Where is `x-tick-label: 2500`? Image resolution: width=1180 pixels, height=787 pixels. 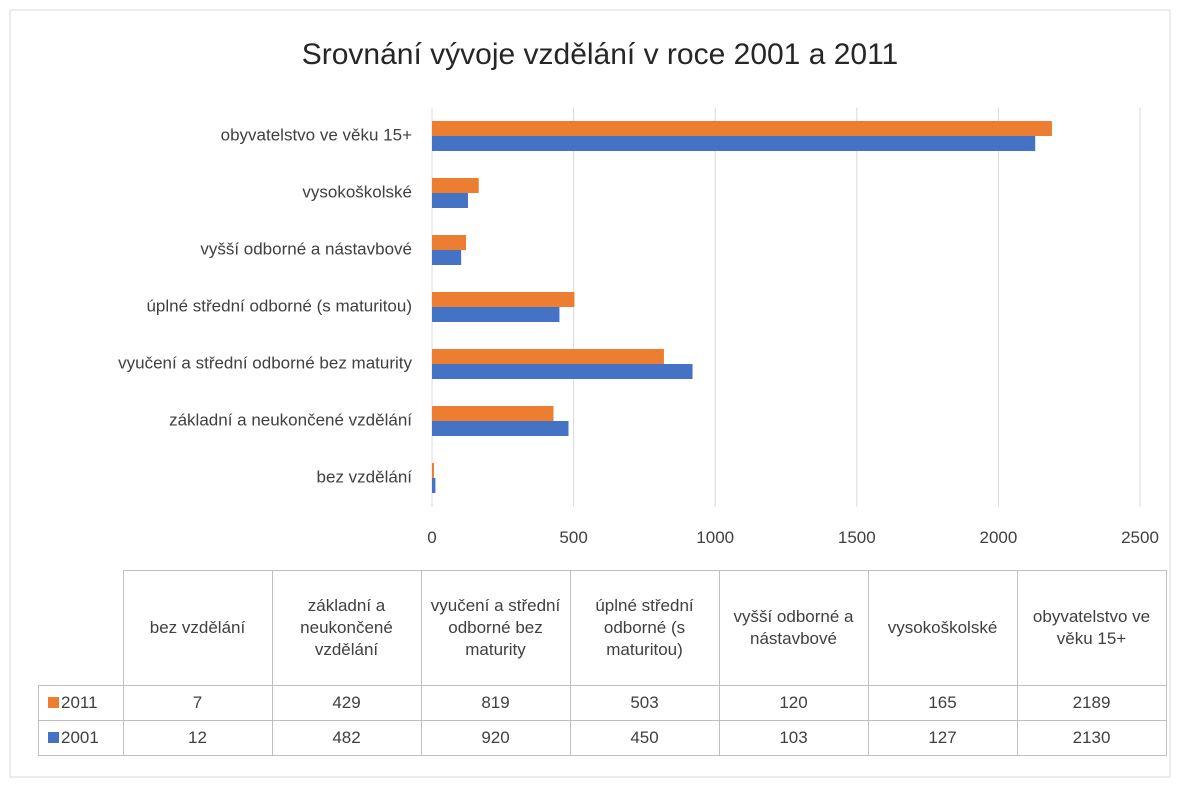
x-tick-label: 2500 is located at coordinates (1140, 537).